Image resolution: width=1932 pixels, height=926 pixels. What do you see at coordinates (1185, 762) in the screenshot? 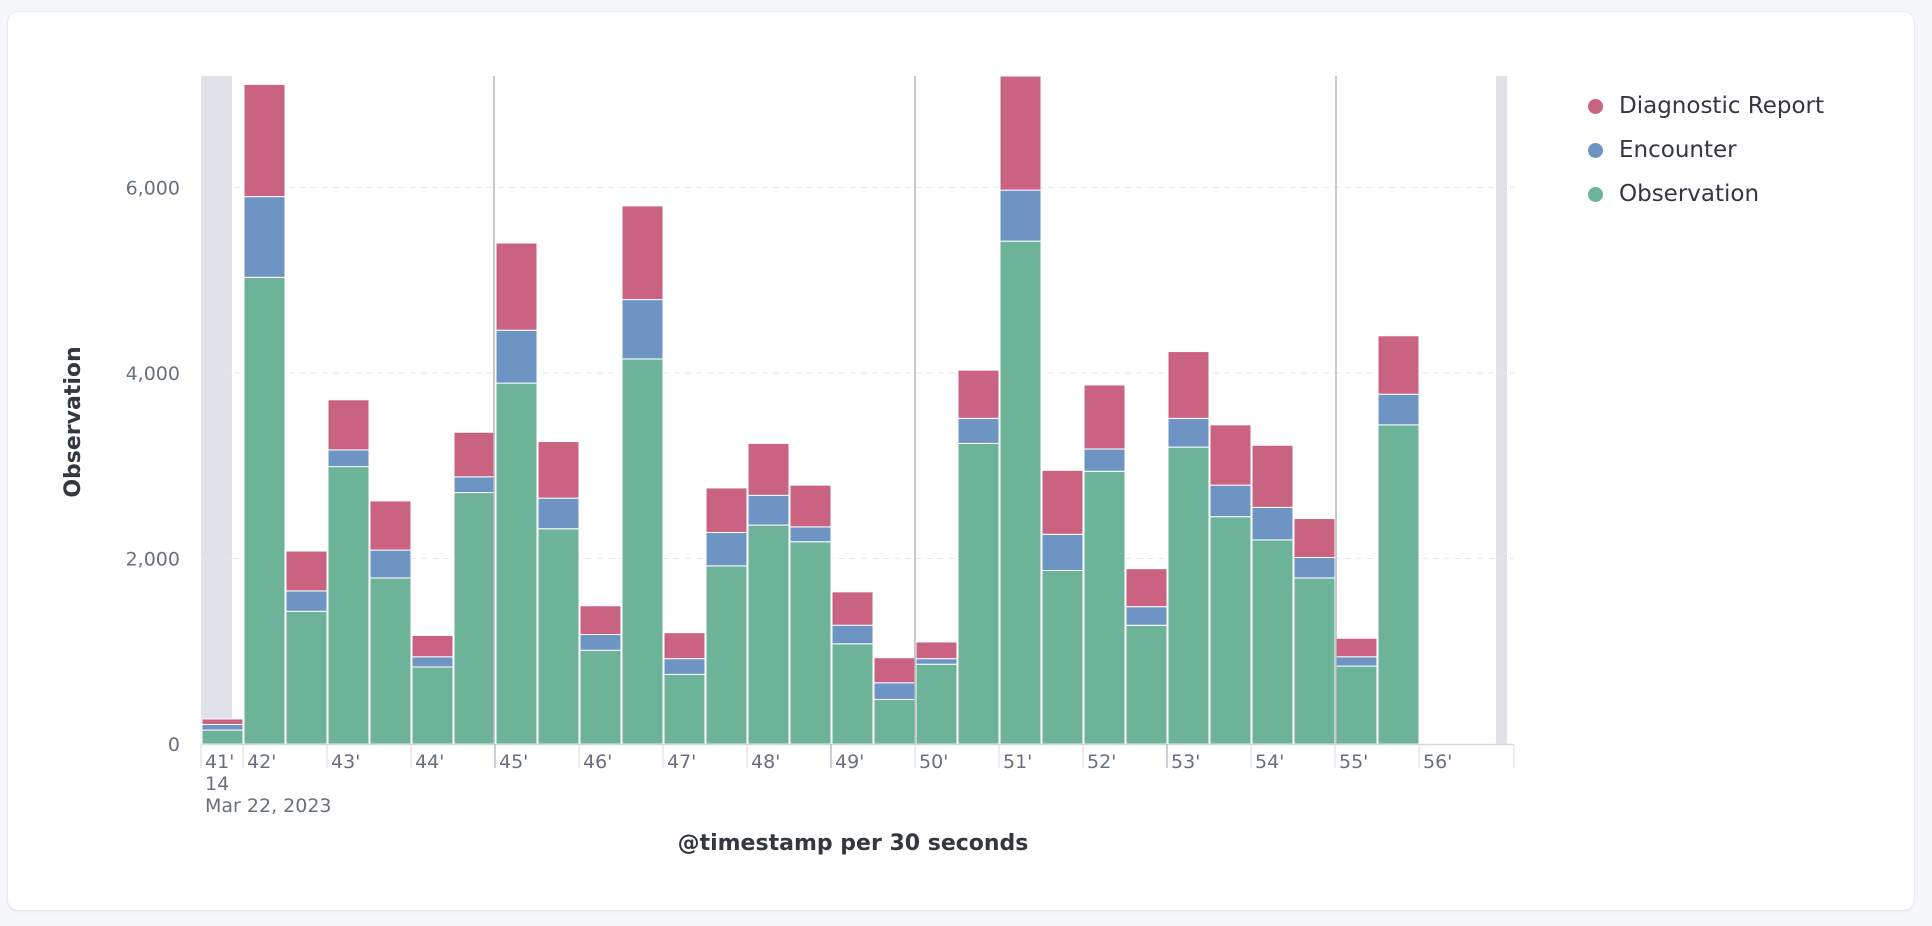
I see `x-tick-label: 53'` at bounding box center [1185, 762].